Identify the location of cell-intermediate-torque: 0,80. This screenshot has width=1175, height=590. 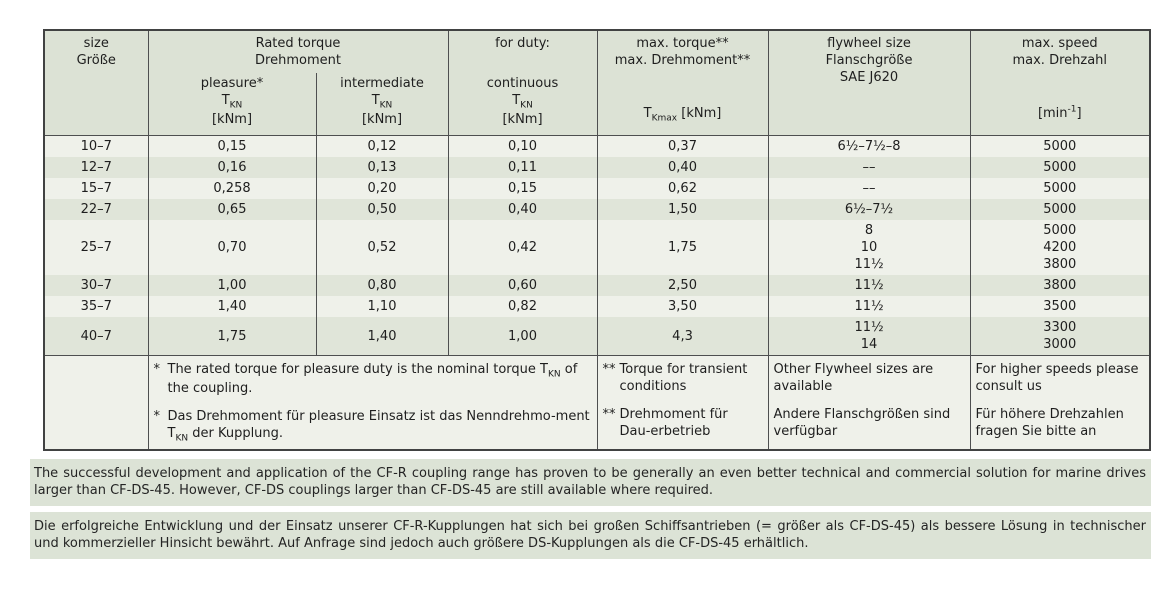
(382, 285).